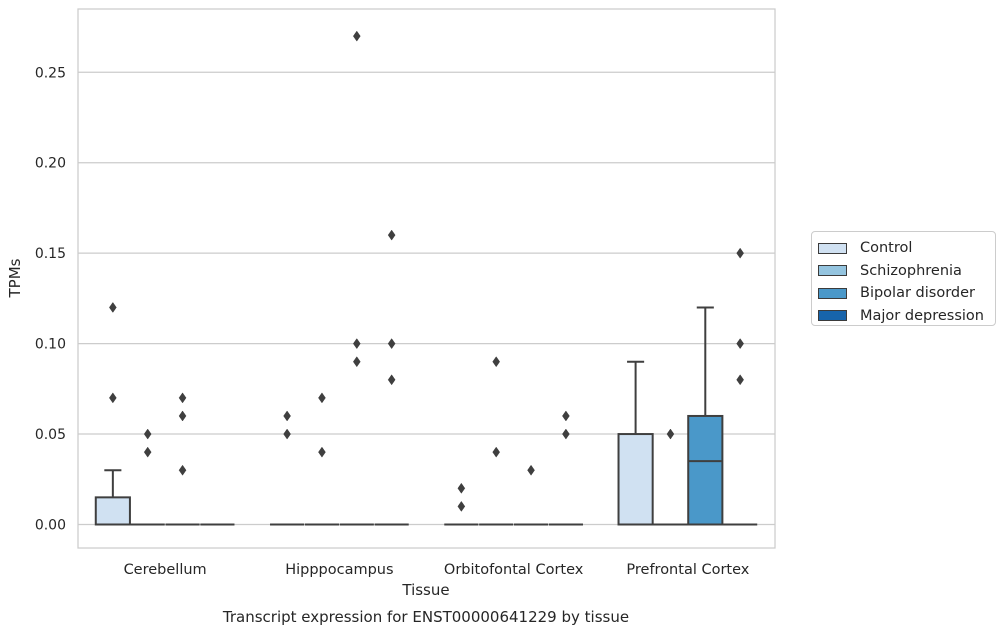  I want to click on legend-swatch-control, so click(832, 248).